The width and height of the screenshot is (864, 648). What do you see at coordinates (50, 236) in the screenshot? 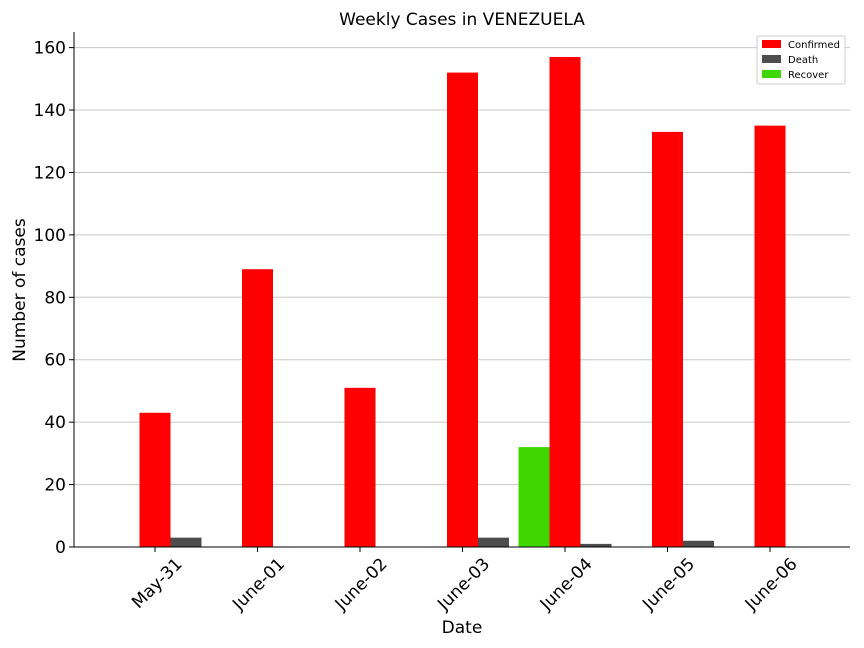
I see `y-tick-label: 100` at bounding box center [50, 236].